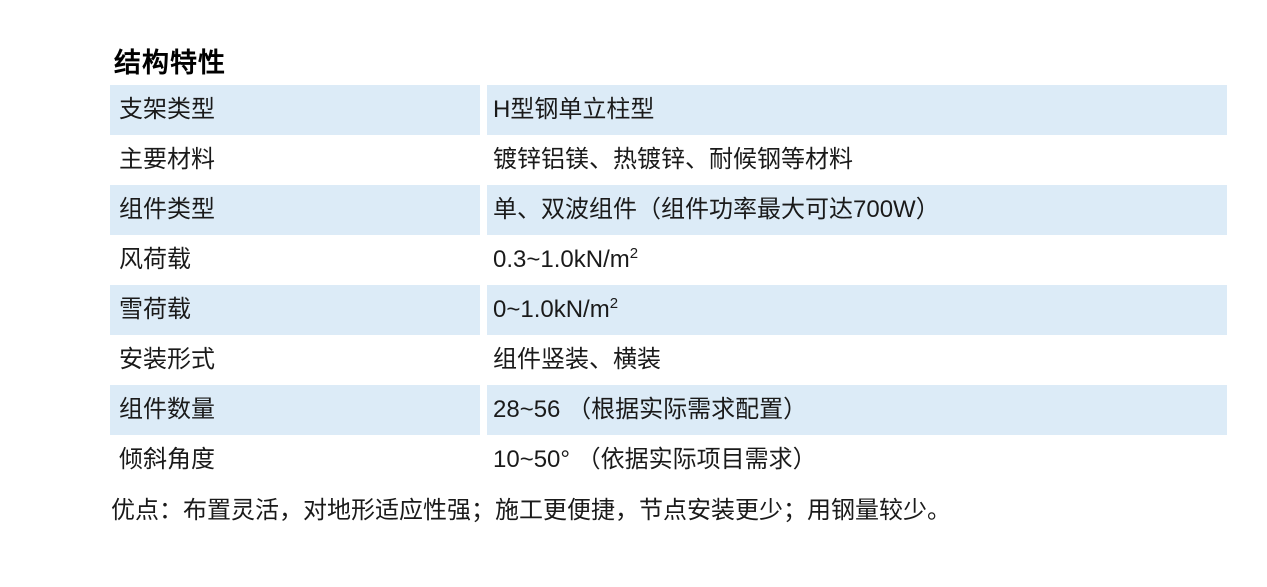 This screenshot has height=587, width=1267. Describe the element at coordinates (857, 210) in the screenshot. I see `row-value: 单、双波组件（组件功率最大可达700W）` at that location.